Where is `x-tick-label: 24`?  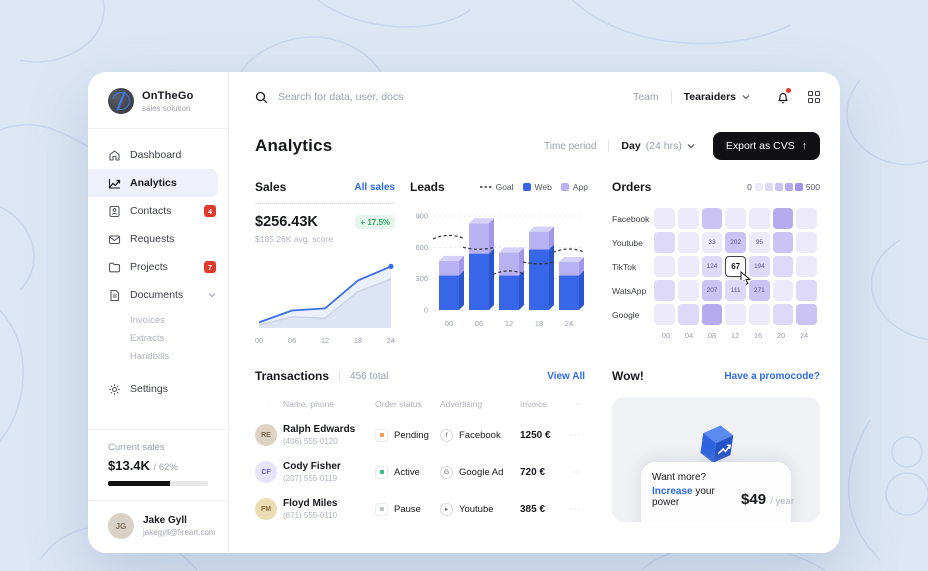 x-tick-label: 24 is located at coordinates (390, 340).